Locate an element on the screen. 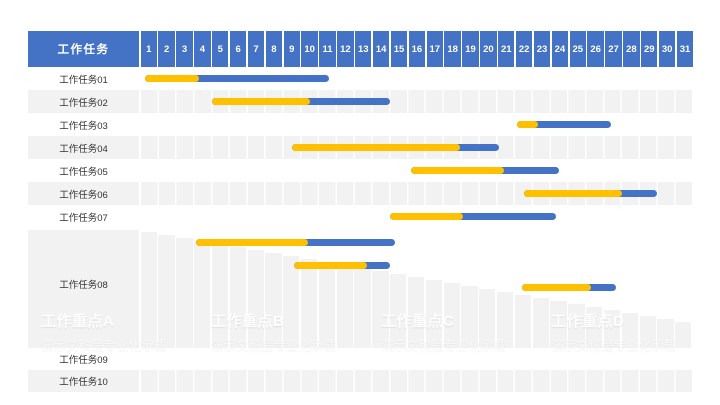 The height and width of the screenshot is (405, 720). task-row-label: 工作任务09 is located at coordinates (83, 360).